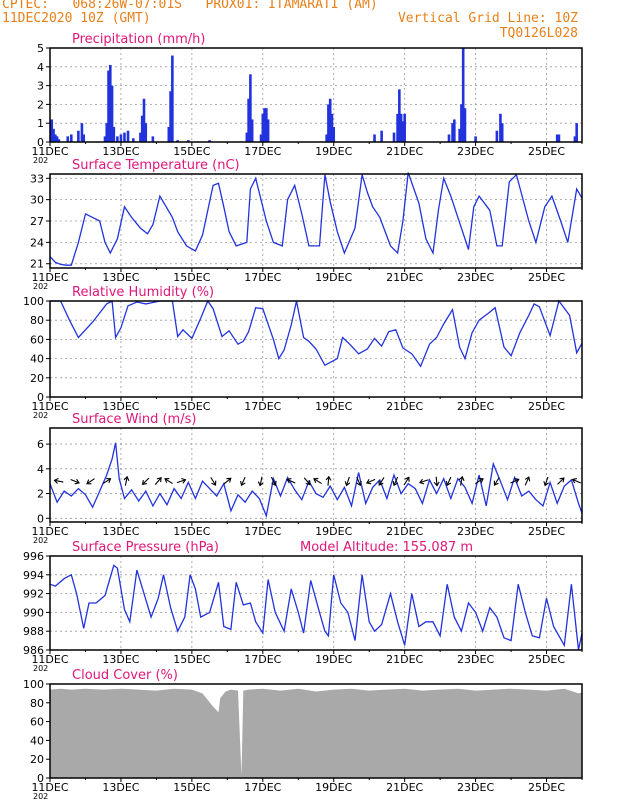 The image size is (618, 800). I want to click on temp-ytick-label: 21, so click(37, 264).